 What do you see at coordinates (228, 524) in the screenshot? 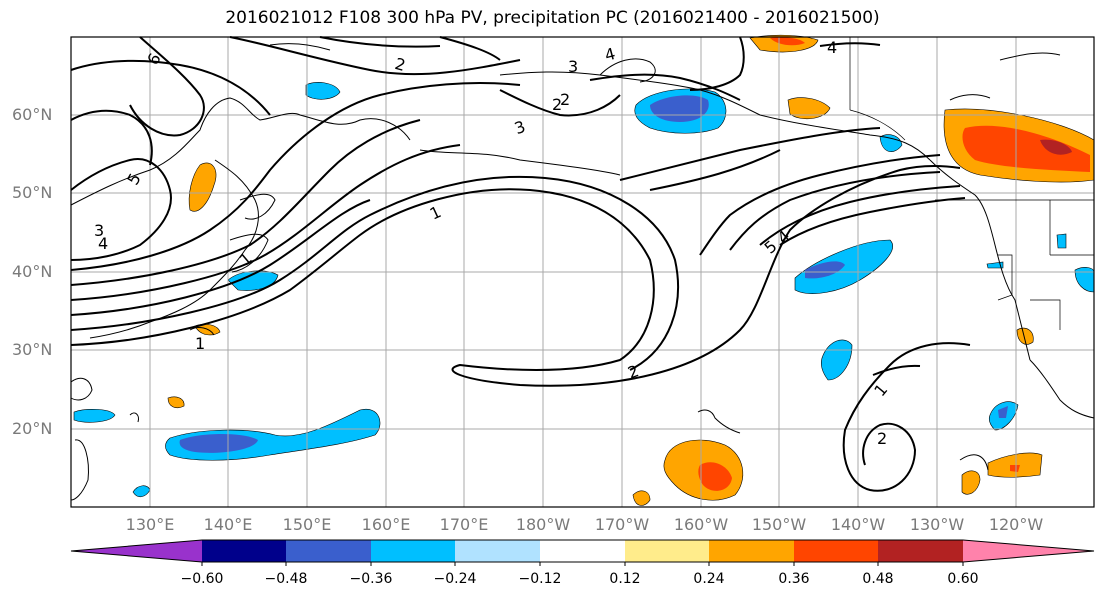
I see `lon-label: 140°E` at bounding box center [228, 524].